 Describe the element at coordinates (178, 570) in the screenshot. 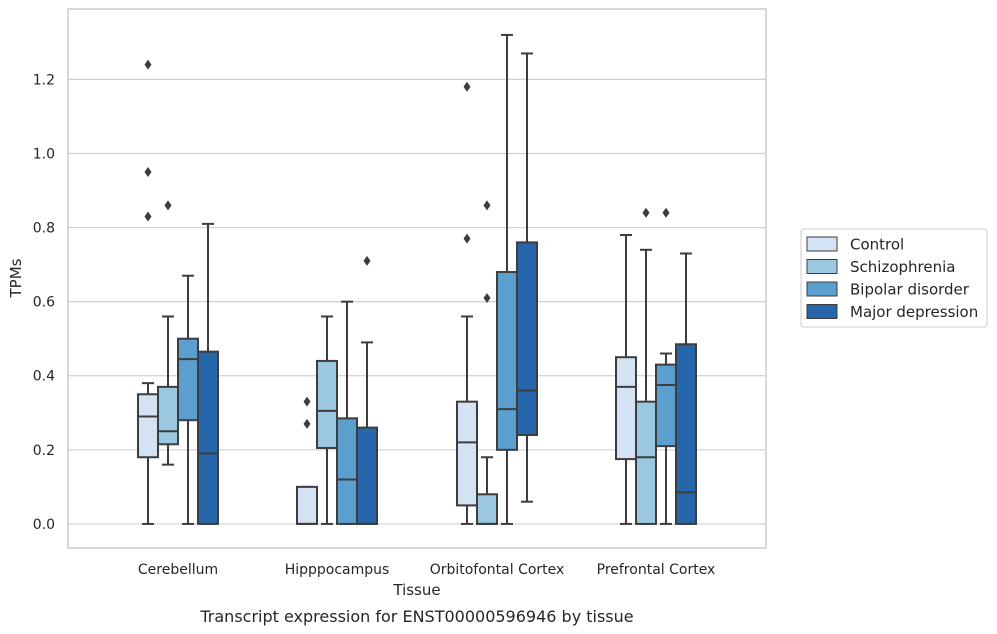

I see `x-tick-label: Cerebellum` at that location.